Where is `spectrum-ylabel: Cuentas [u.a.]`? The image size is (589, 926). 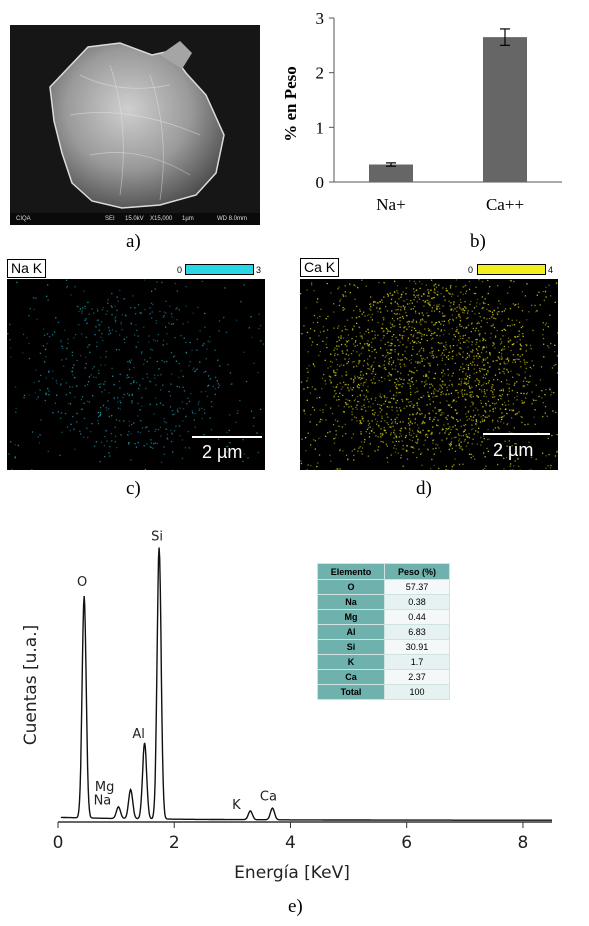 spectrum-ylabel: Cuentas [u.a.] is located at coordinates (31, 685).